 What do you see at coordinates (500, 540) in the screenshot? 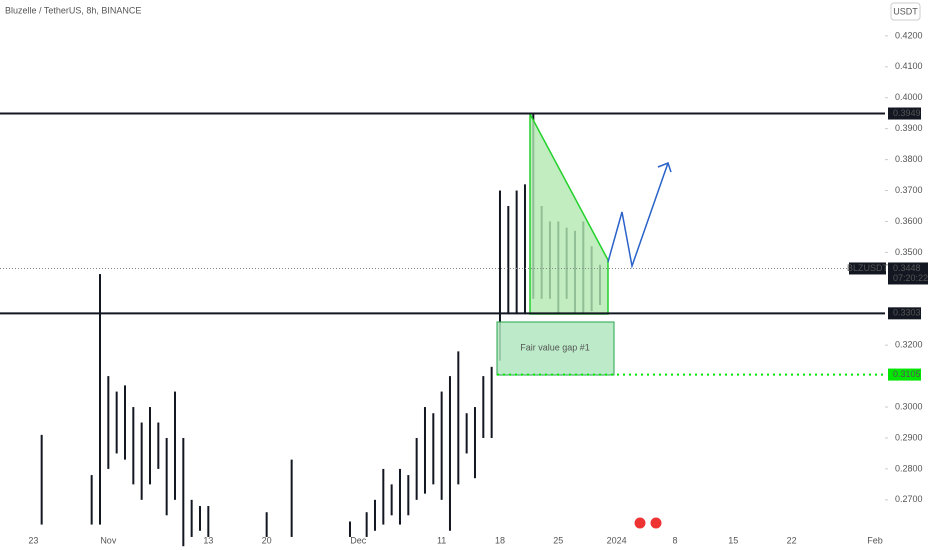
I see `x-tick-label: 18` at bounding box center [500, 540].